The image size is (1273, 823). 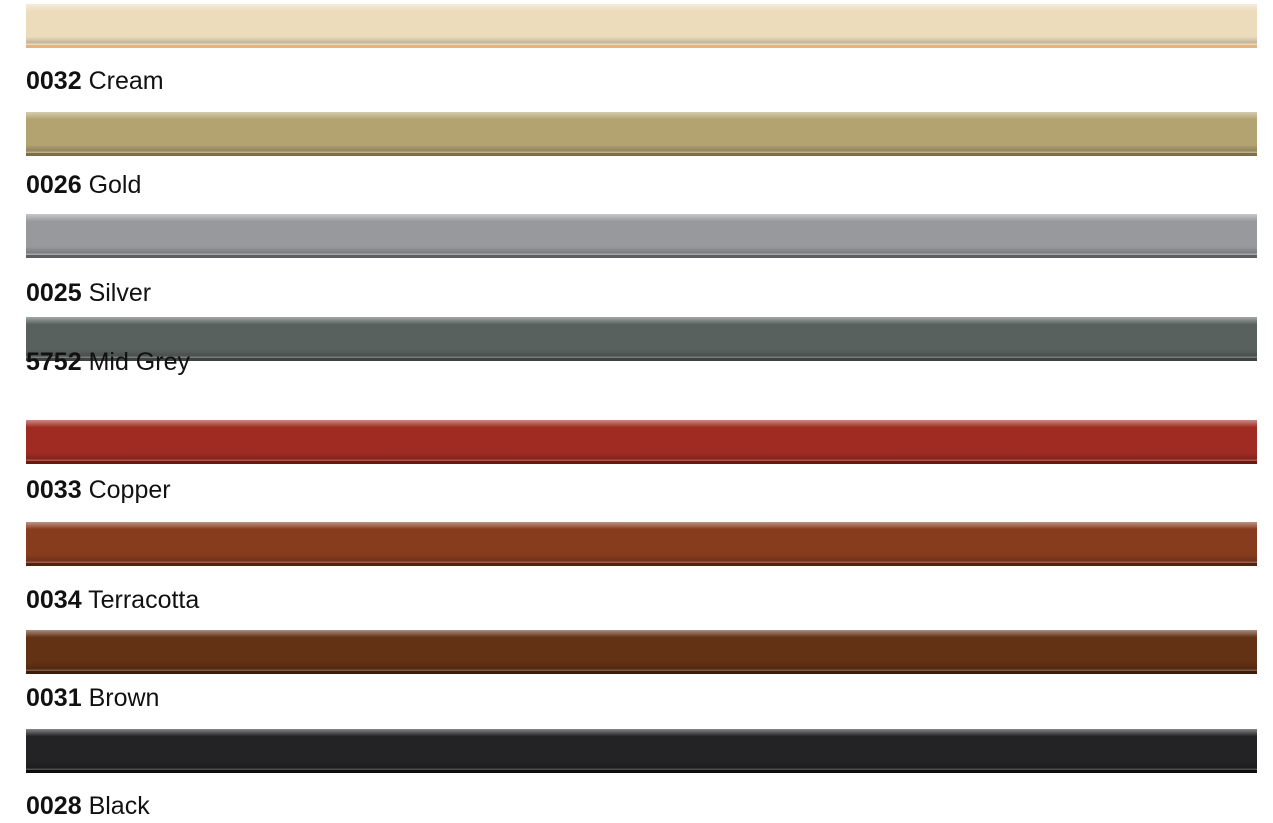 I want to click on colour-name: Brown, so click(x=124, y=698).